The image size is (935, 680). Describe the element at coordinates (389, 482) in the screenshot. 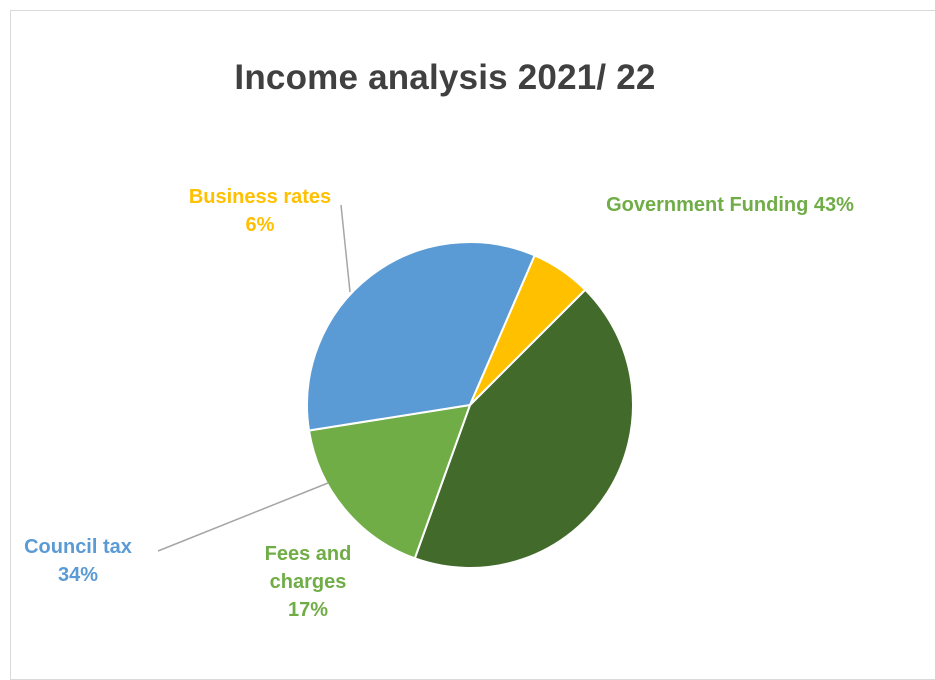

I see `pie-slice-fees-and-charges` at that location.